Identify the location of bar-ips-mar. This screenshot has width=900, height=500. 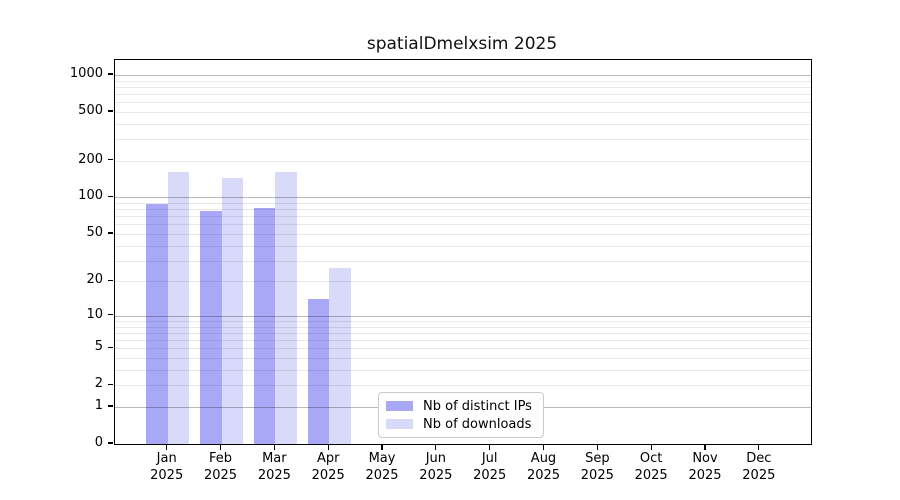
(264, 325).